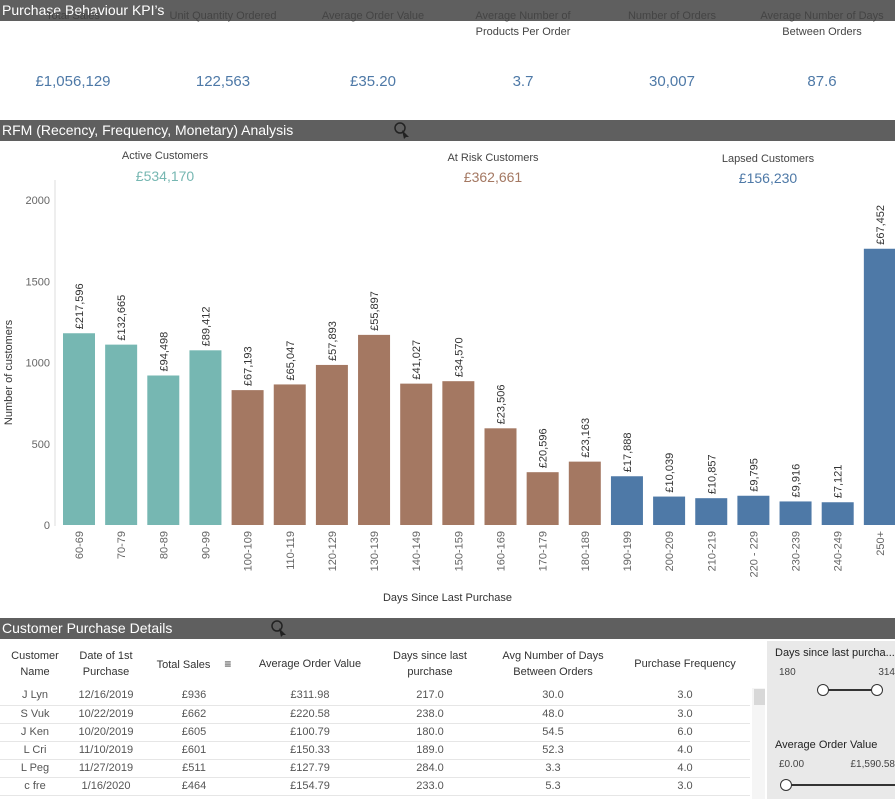  I want to click on sort-icon: ≡, so click(228, 663).